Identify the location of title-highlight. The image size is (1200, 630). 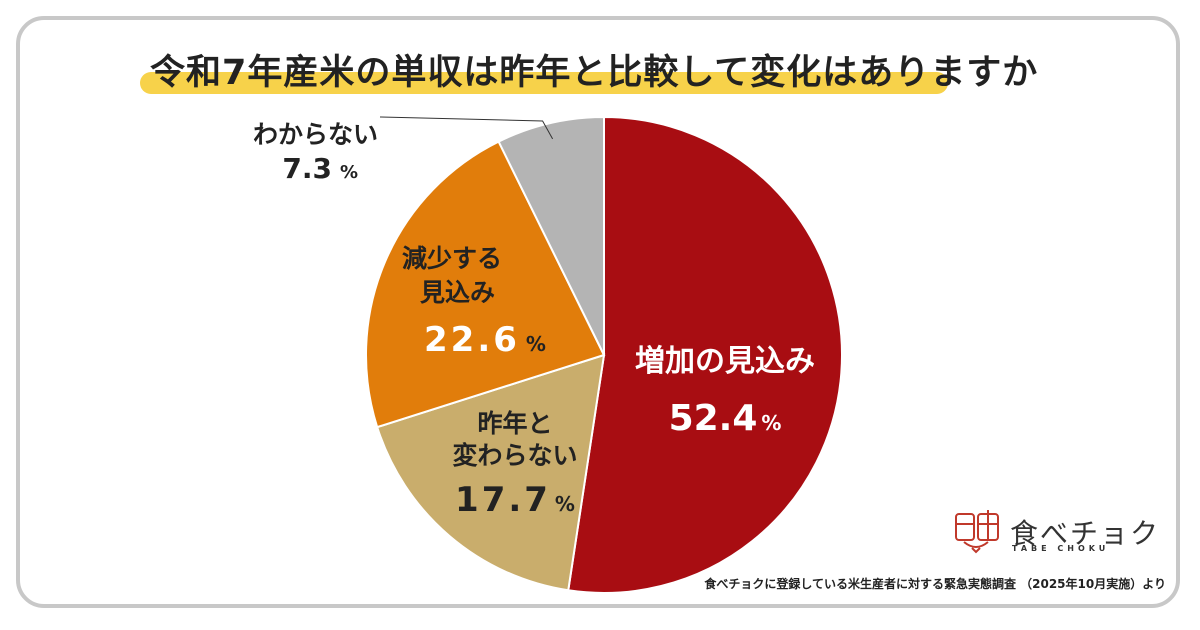
(544, 83).